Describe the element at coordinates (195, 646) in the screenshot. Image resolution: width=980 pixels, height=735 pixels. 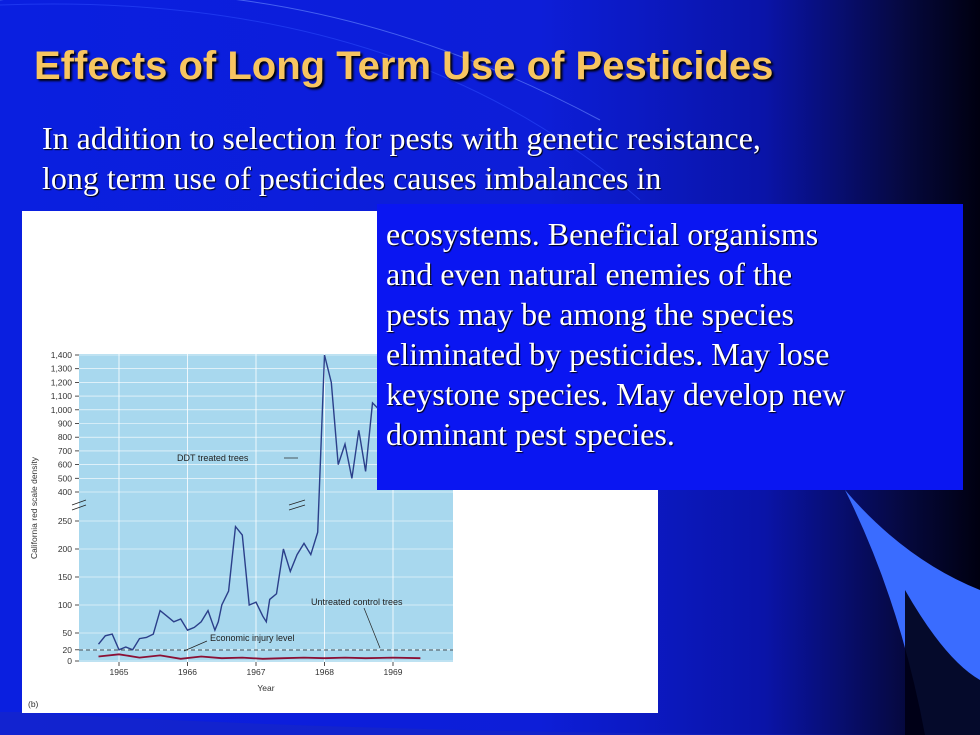
I see `injury-label-pointer` at that location.